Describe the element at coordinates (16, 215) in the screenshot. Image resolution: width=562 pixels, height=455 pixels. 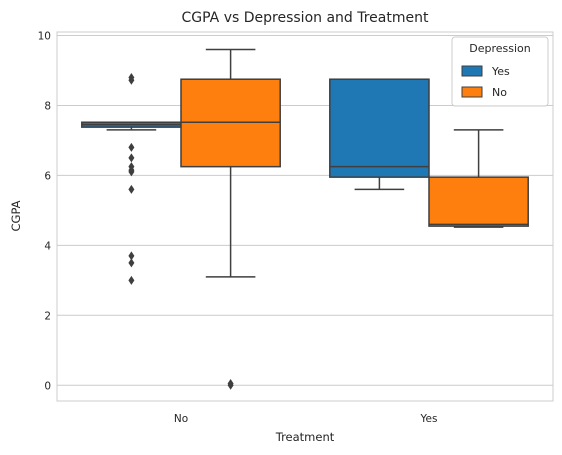
I see `y-axis-label: CGPA` at that location.